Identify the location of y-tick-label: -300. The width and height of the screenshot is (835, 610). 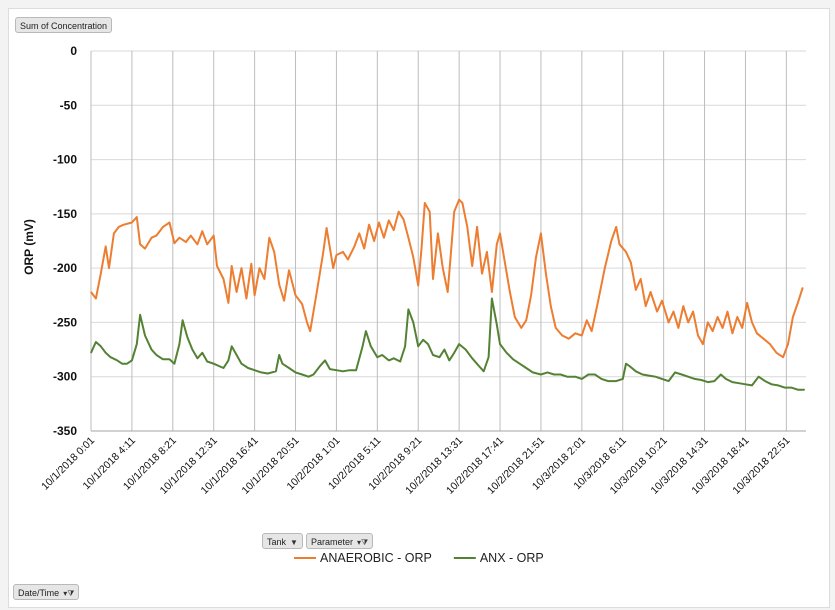
(65, 377).